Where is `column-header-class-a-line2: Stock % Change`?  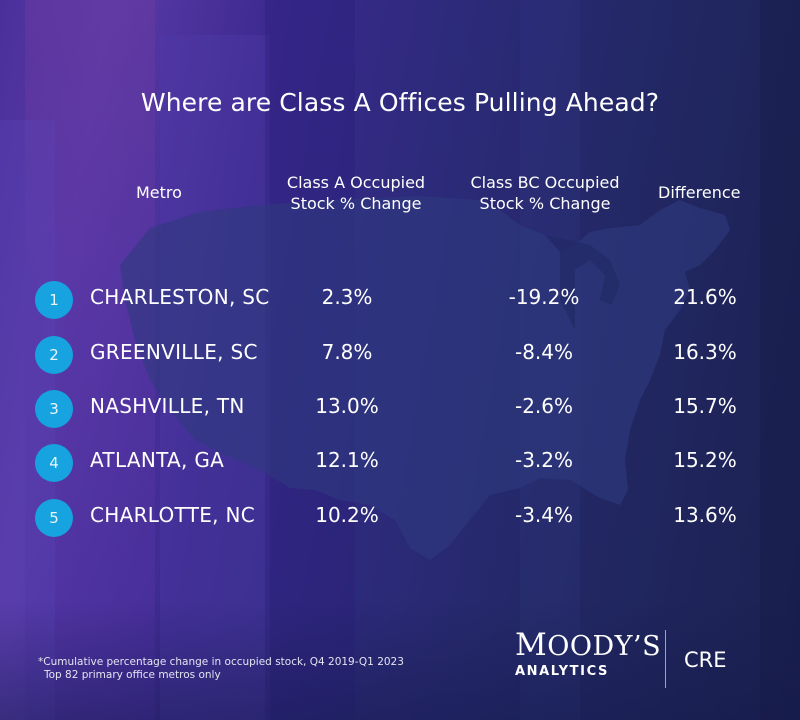
column-header-class-a-line2: Stock % Change is located at coordinates (356, 203).